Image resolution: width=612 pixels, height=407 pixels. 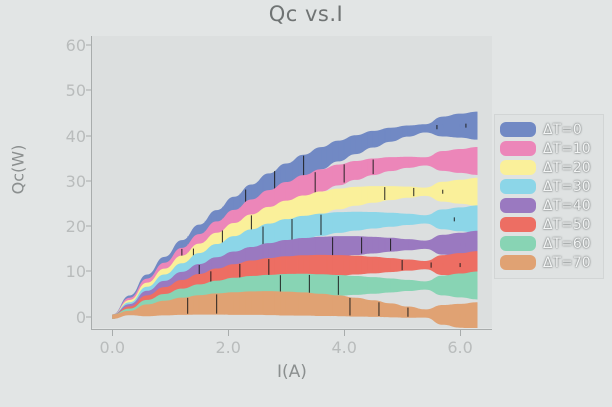 What do you see at coordinates (567, 148) in the screenshot?
I see `legend-label: ΔT=10` at bounding box center [567, 148].